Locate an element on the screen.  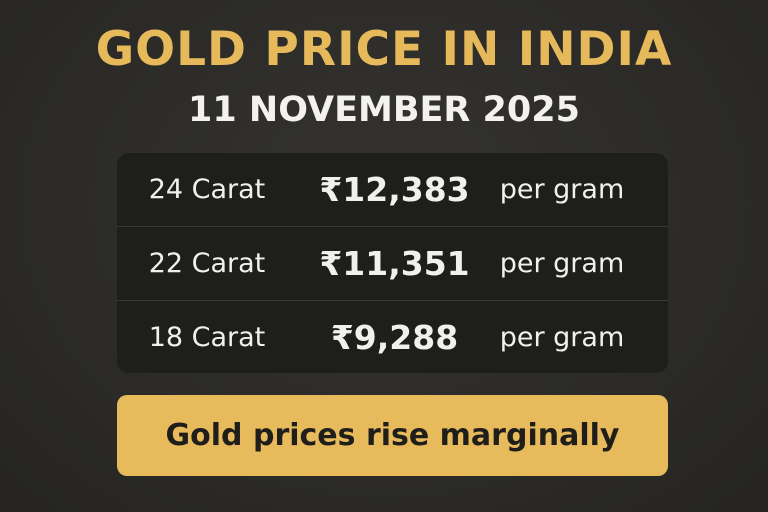
date: 11 NOVEMBER 2025 is located at coordinates (384, 110).